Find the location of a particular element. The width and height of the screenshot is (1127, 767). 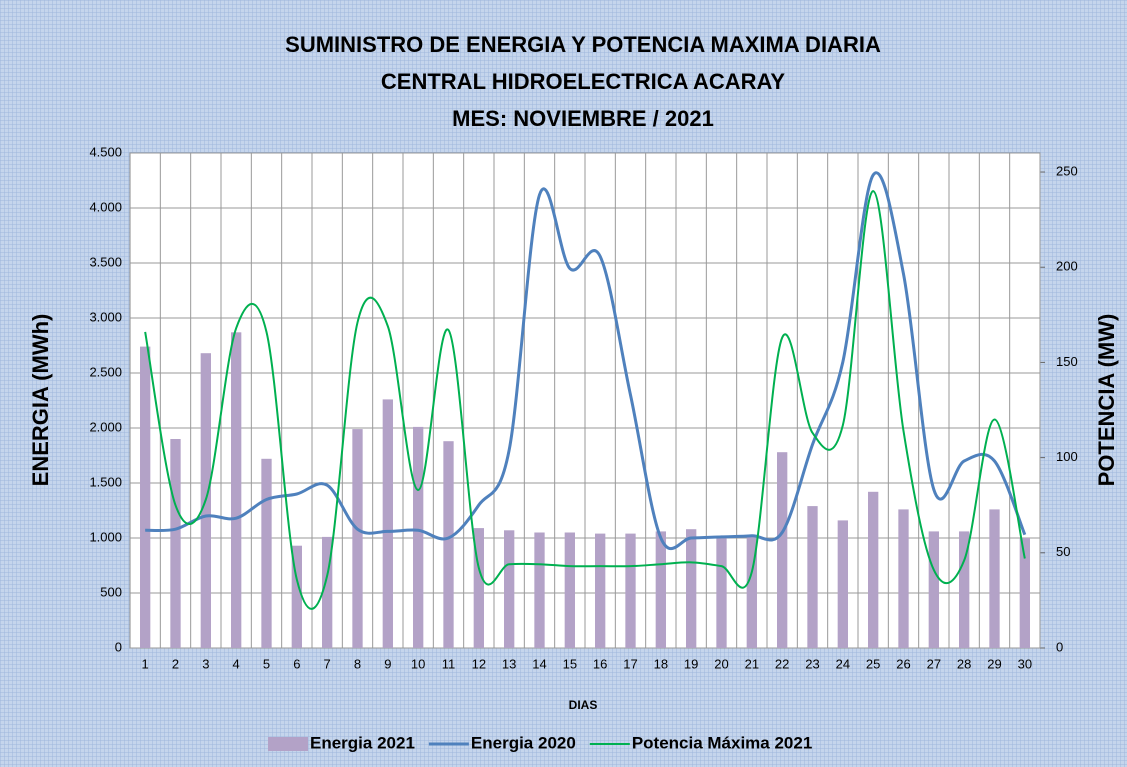

legend-swatch is located at coordinates (288, 744).